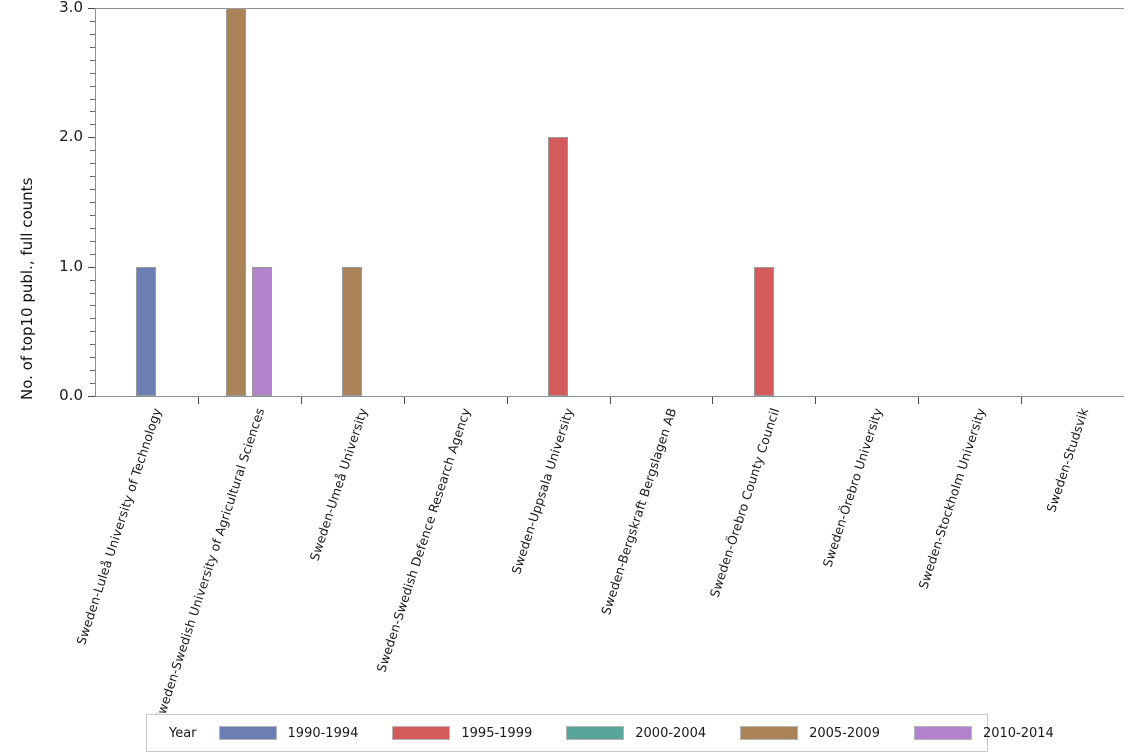 The width and height of the screenshot is (1134, 756). What do you see at coordinates (423, 540) in the screenshot?
I see `x-category-label-text: Sweden-Swedish Defence Research Agency` at bounding box center [423, 540].